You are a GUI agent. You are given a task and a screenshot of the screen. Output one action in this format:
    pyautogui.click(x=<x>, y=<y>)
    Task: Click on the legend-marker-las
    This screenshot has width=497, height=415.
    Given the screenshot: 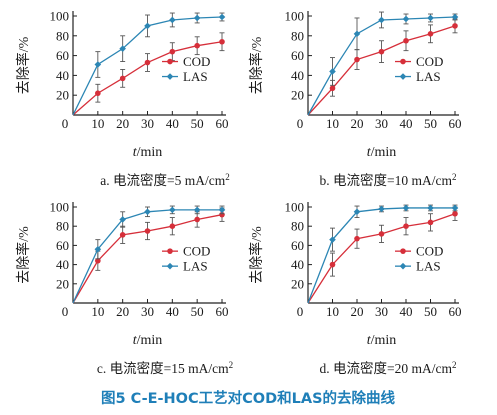 What is the action you would take?
    pyautogui.click(x=170, y=76)
    